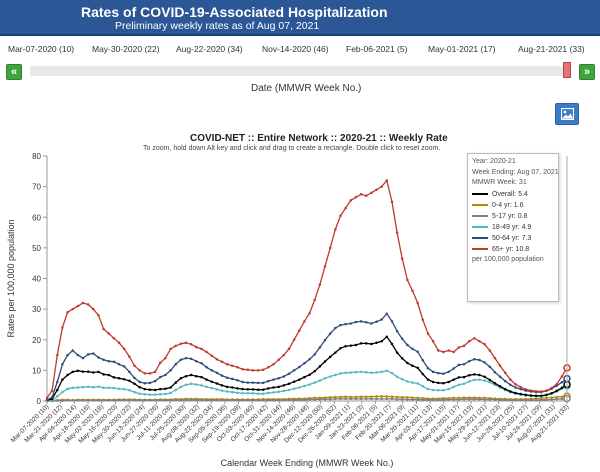 The height and width of the screenshot is (472, 600). Describe the element at coordinates (567, 114) in the screenshot. I see `download-image-button` at that location.